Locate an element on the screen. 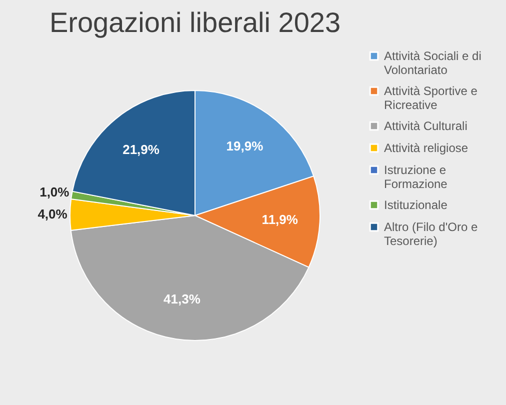 The width and height of the screenshot is (506, 405). legend-label: Attività Sociali e di Volontariato is located at coordinates (433, 63).